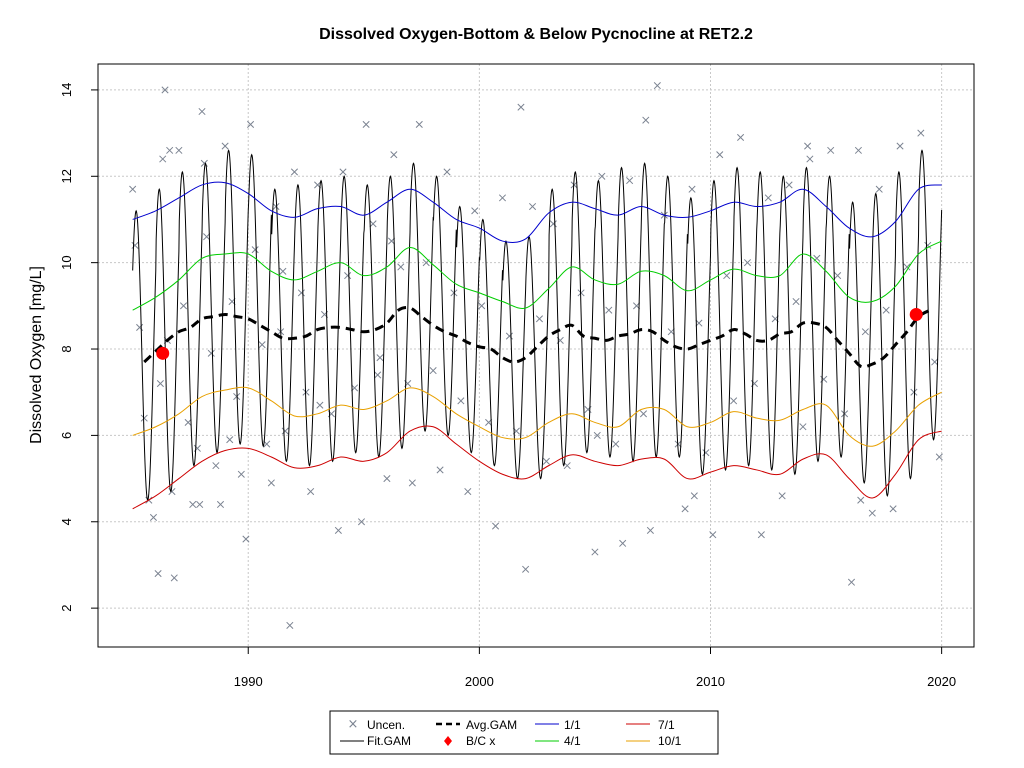 The image size is (1024, 768). What do you see at coordinates (537, 467) in the screenshot?
I see `series-jul1-line` at bounding box center [537, 467].